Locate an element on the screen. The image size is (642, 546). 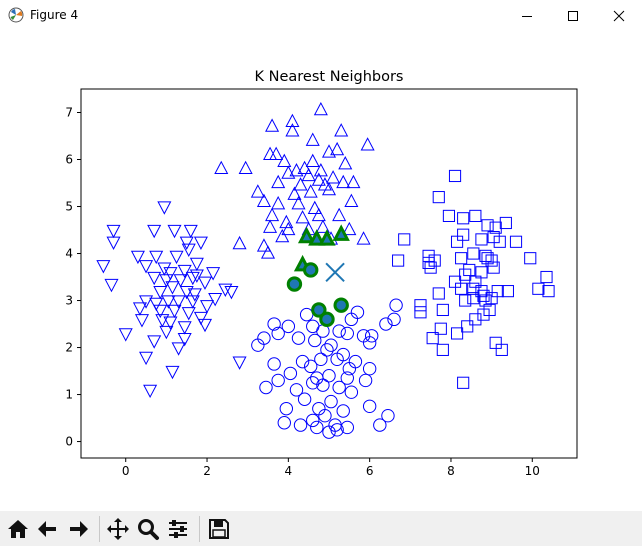
y-tick-label: 7 is located at coordinates (69, 113).